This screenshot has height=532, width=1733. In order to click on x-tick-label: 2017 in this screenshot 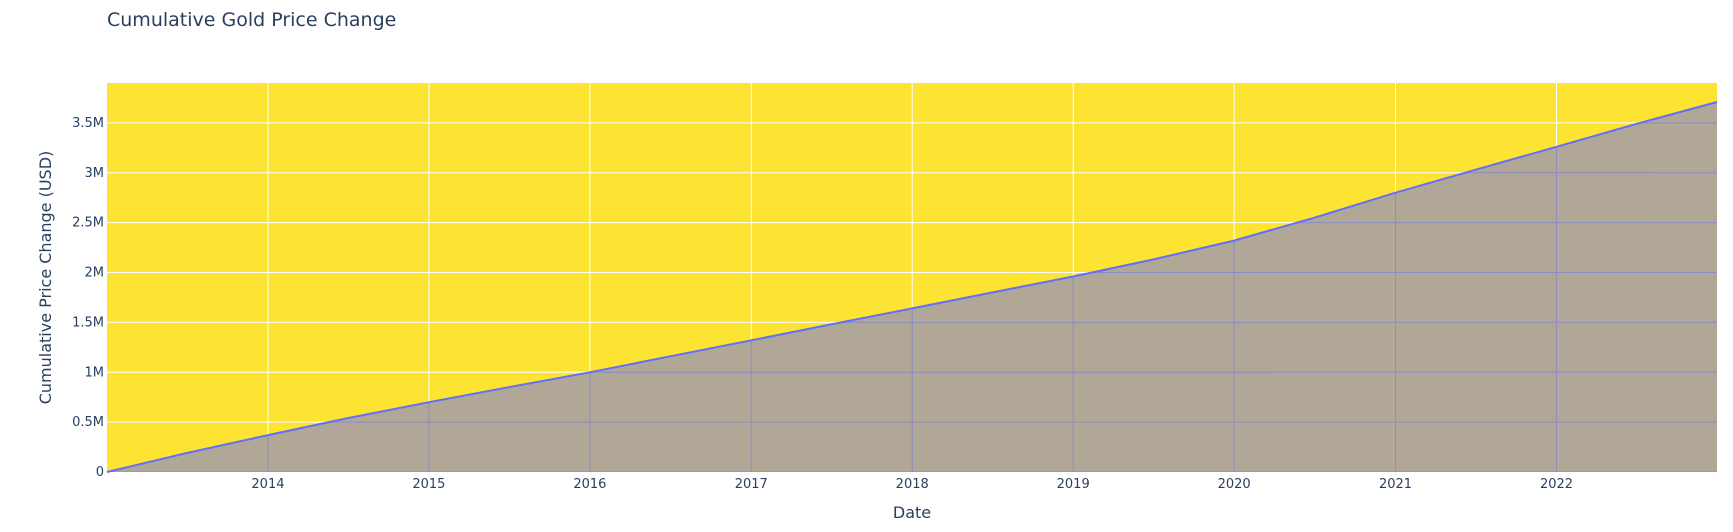, I will do `click(751, 484)`.